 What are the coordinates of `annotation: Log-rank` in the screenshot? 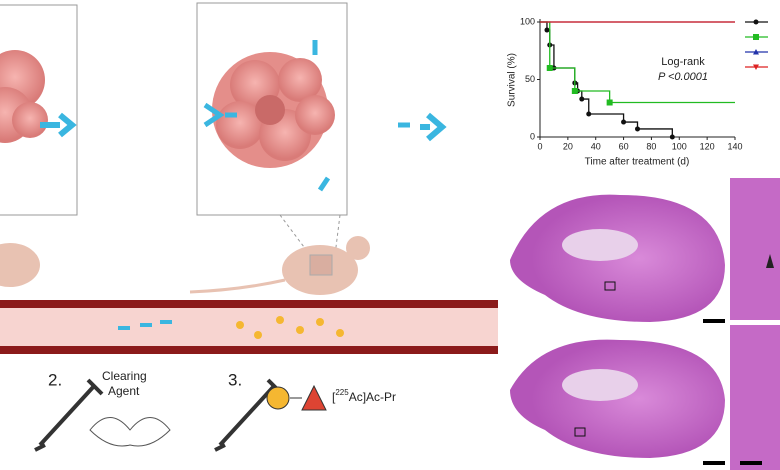 It's located at (683, 62).